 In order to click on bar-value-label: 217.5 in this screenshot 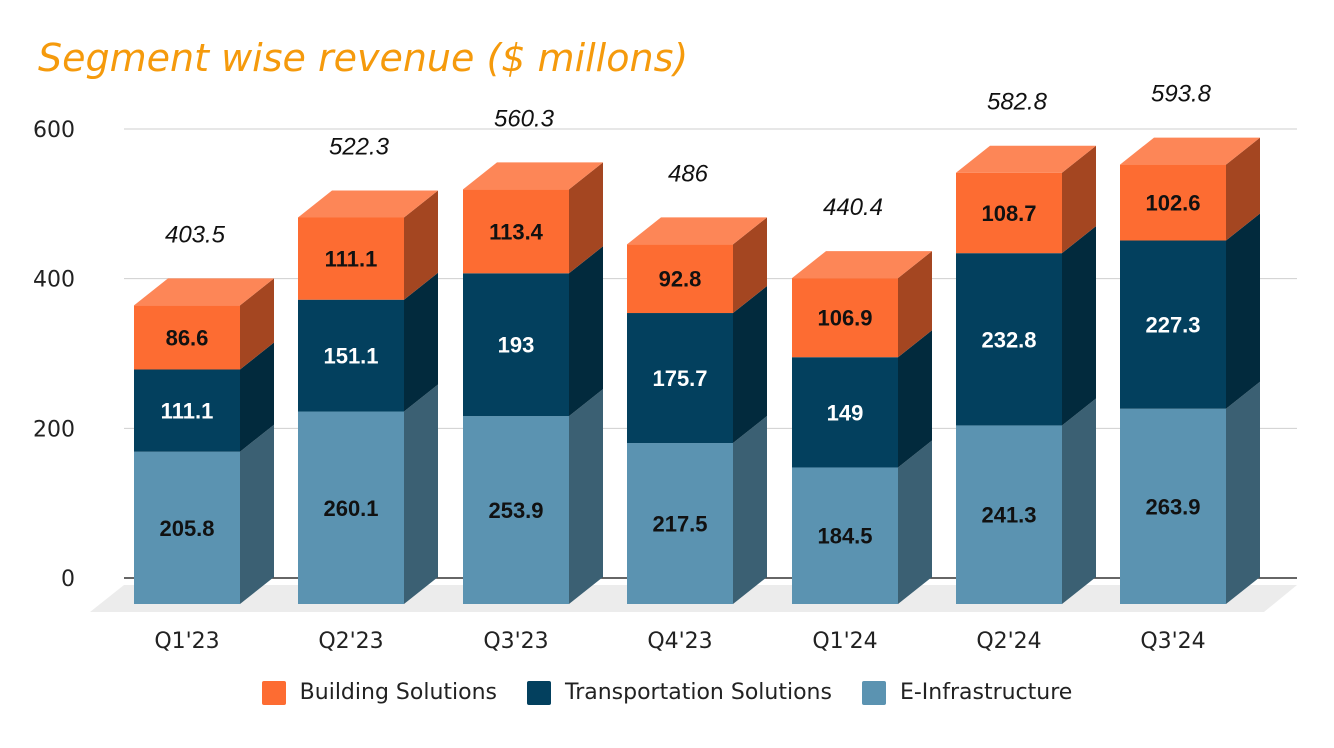, I will do `click(679, 524)`.